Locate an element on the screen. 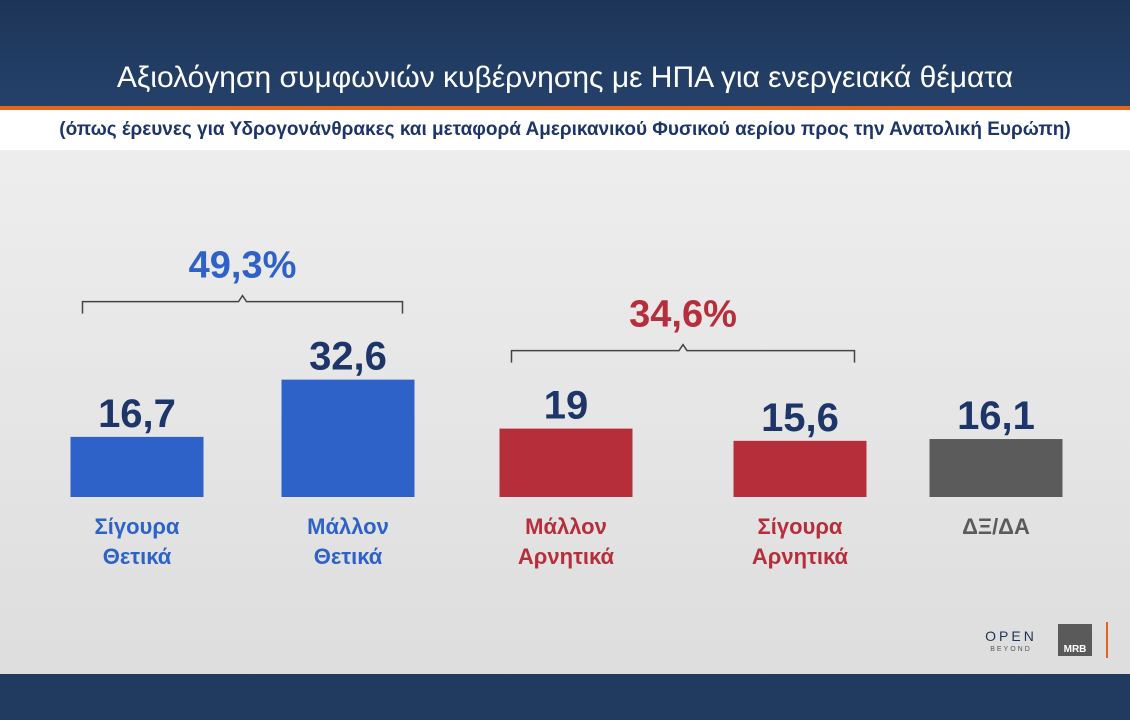 The width and height of the screenshot is (1130, 720). subtitle-bar is located at coordinates (565, 130).